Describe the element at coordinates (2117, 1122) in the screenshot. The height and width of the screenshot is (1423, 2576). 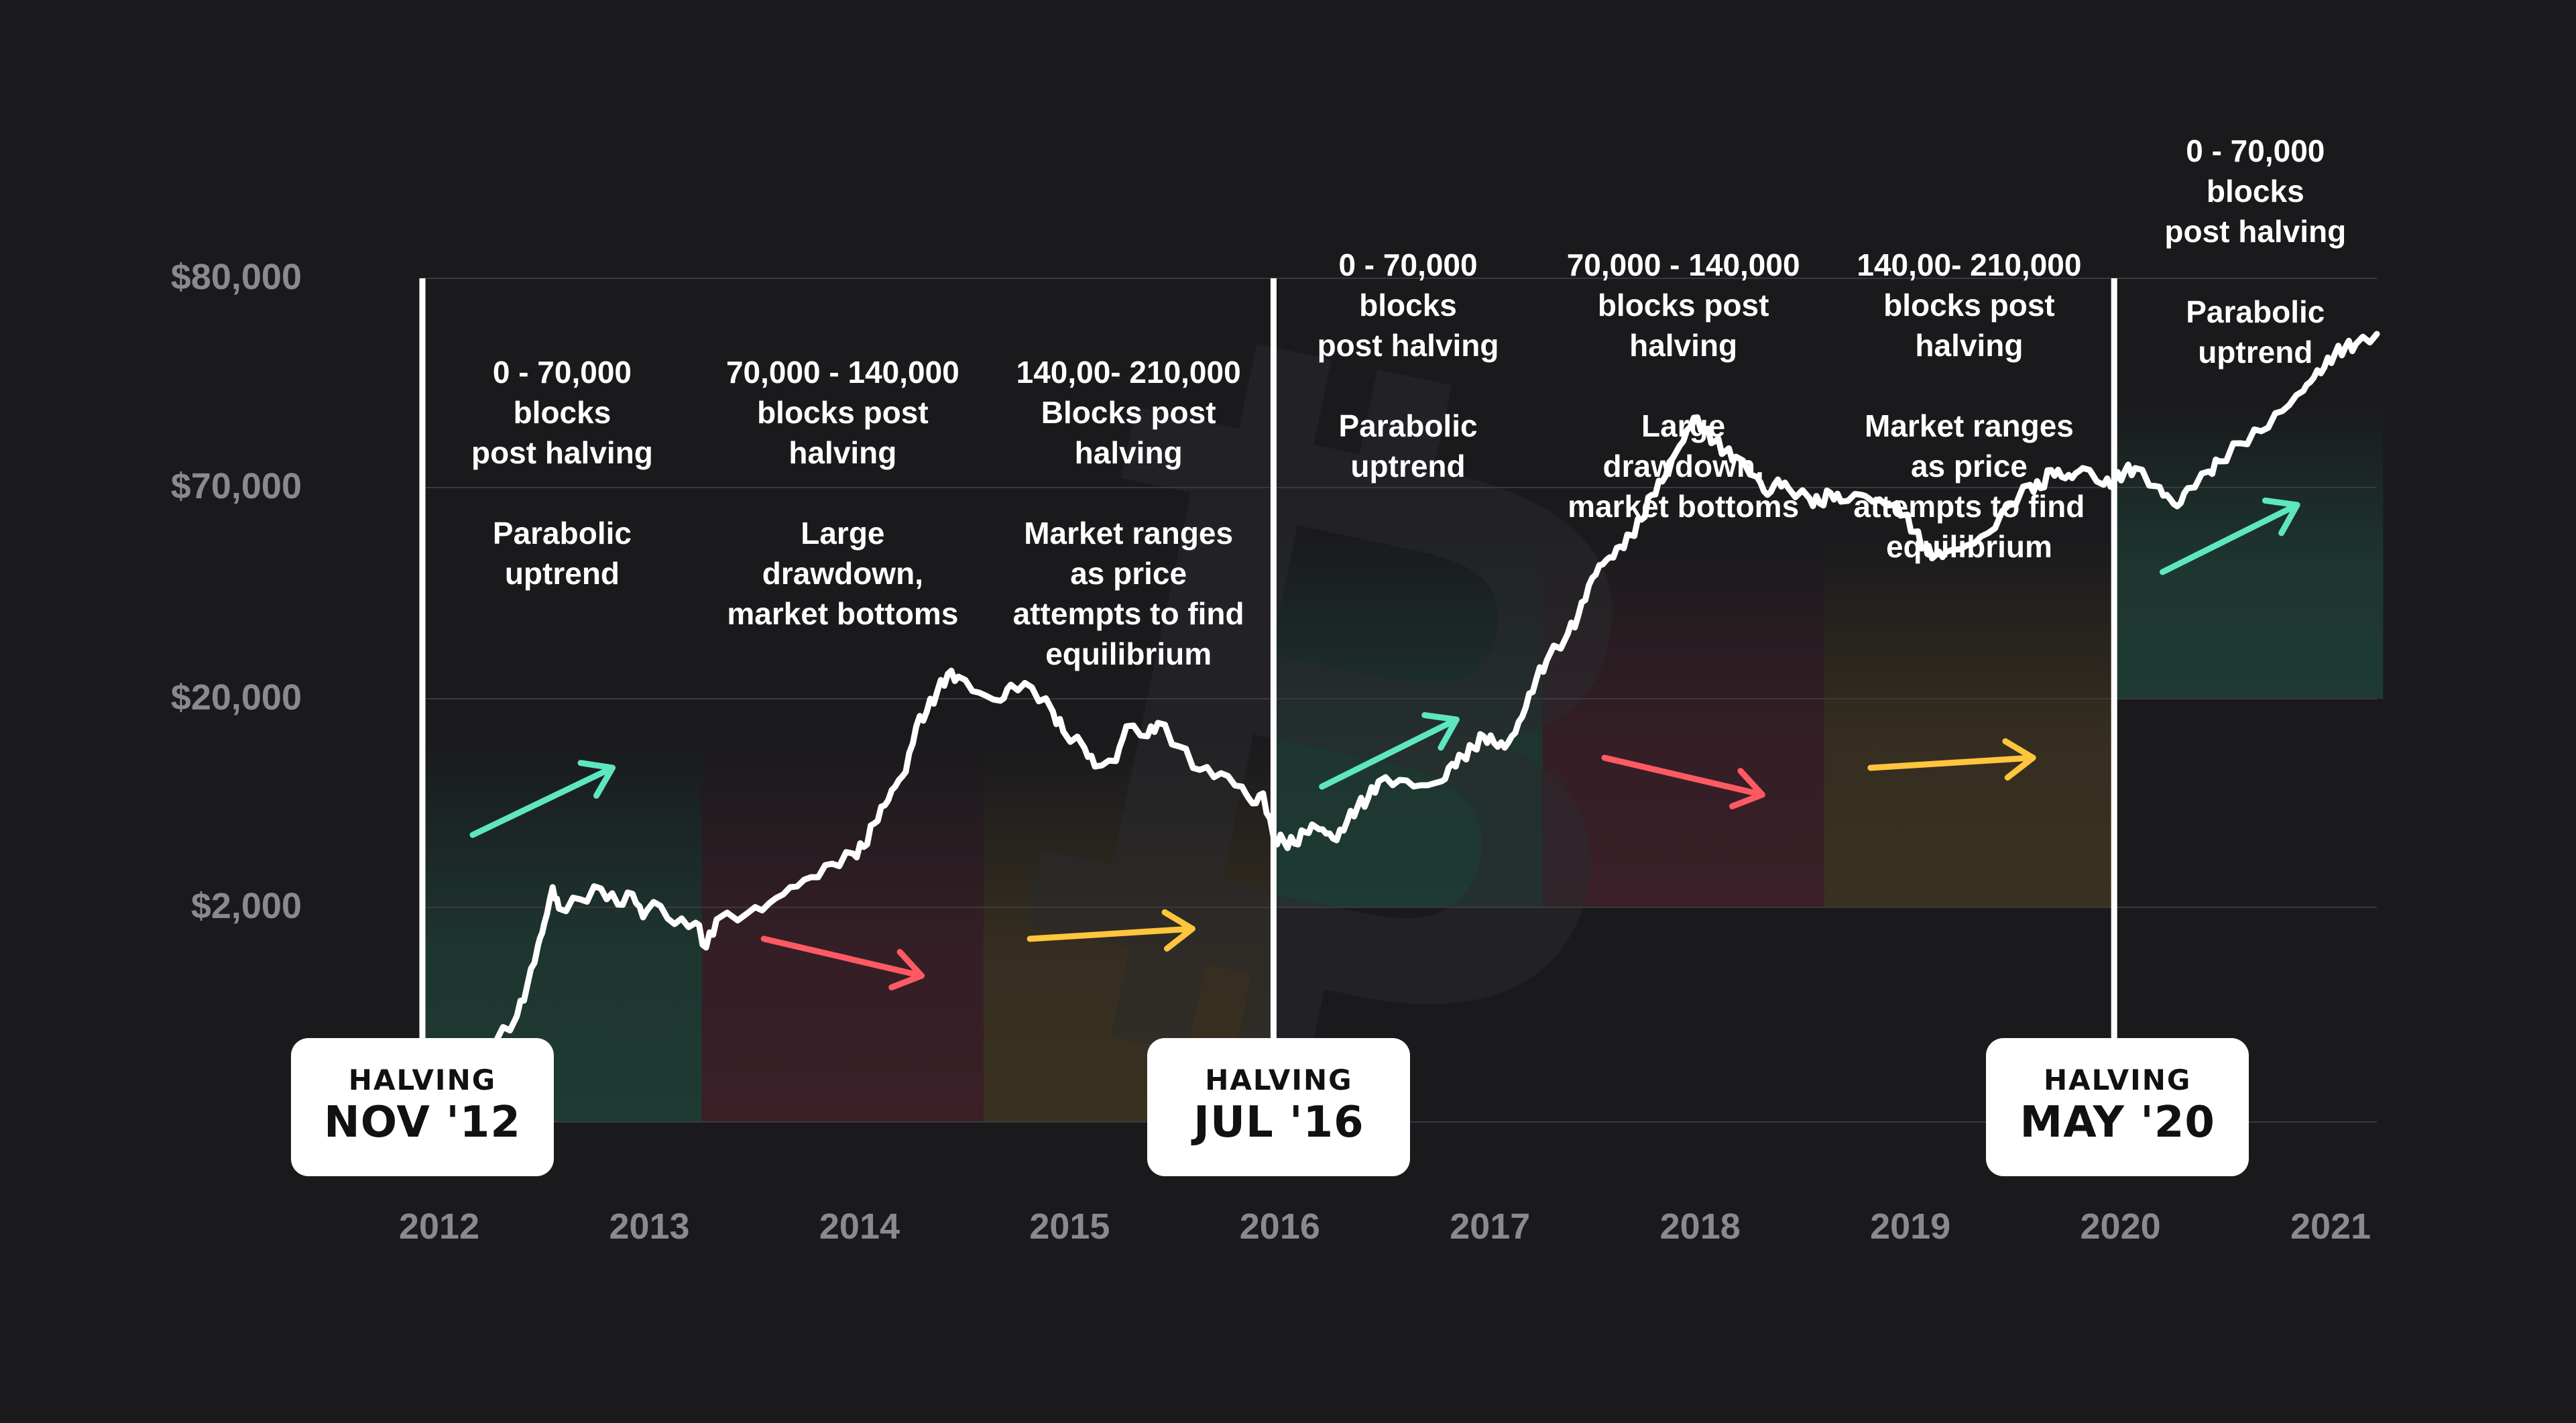
I see `halving-label-date: MAY '20` at that location.